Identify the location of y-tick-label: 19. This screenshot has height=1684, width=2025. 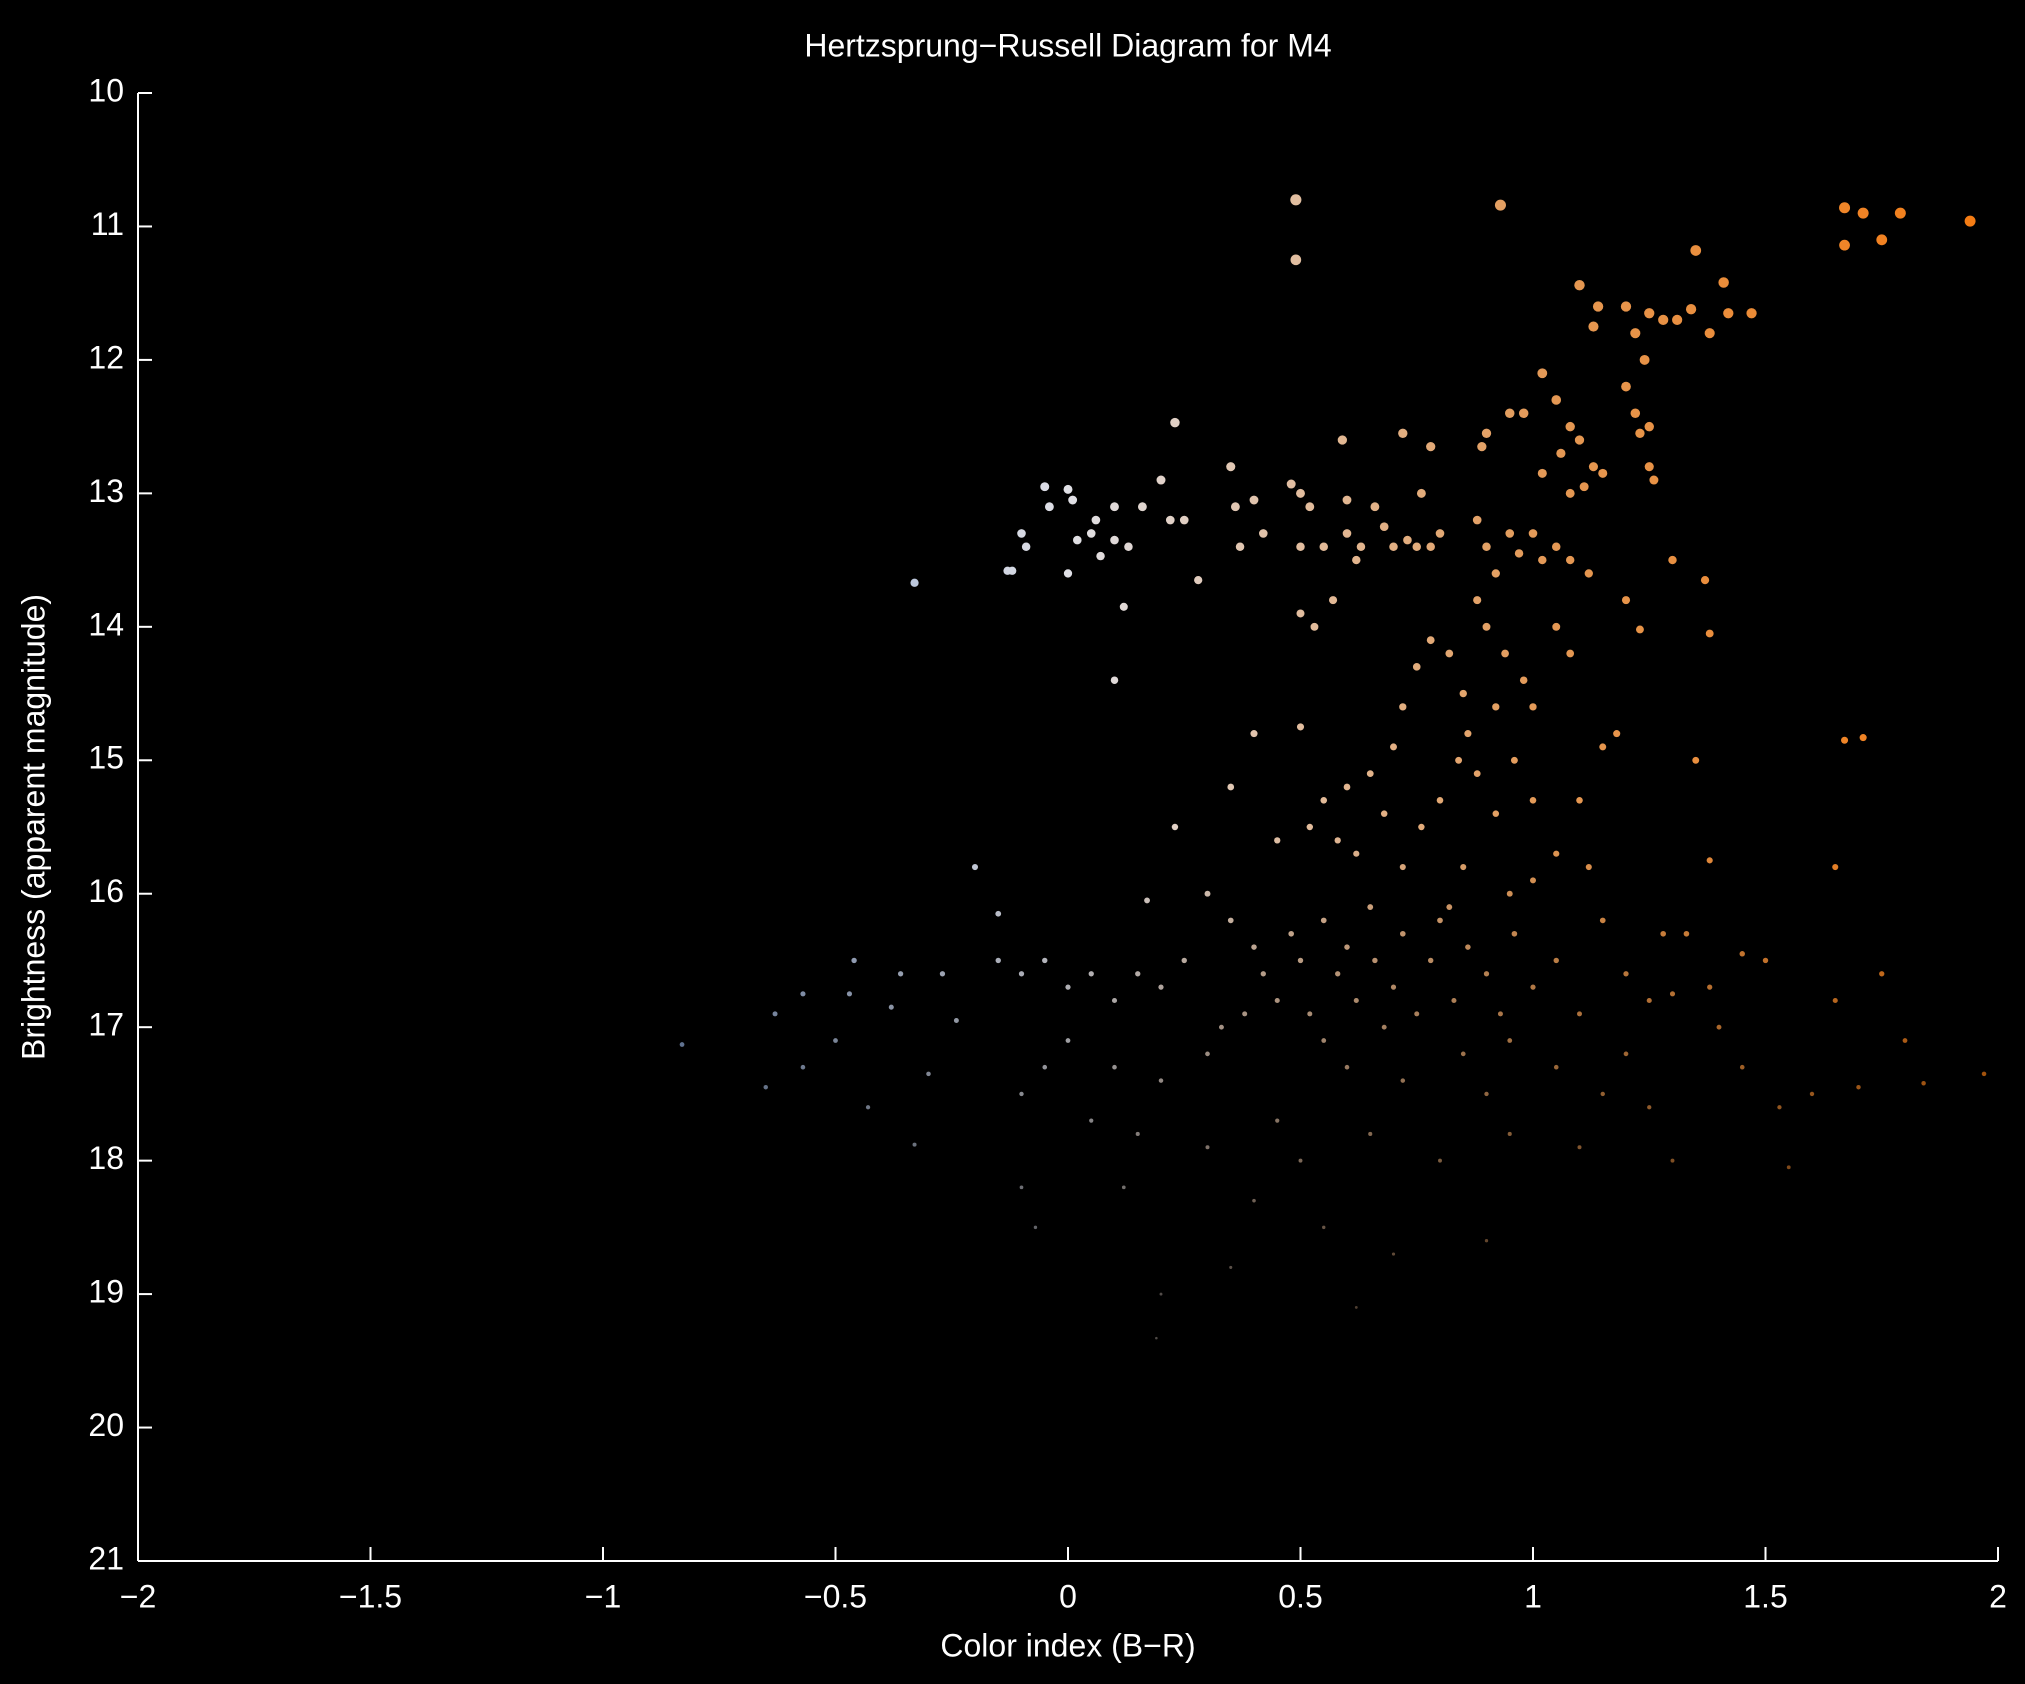
(106, 1292).